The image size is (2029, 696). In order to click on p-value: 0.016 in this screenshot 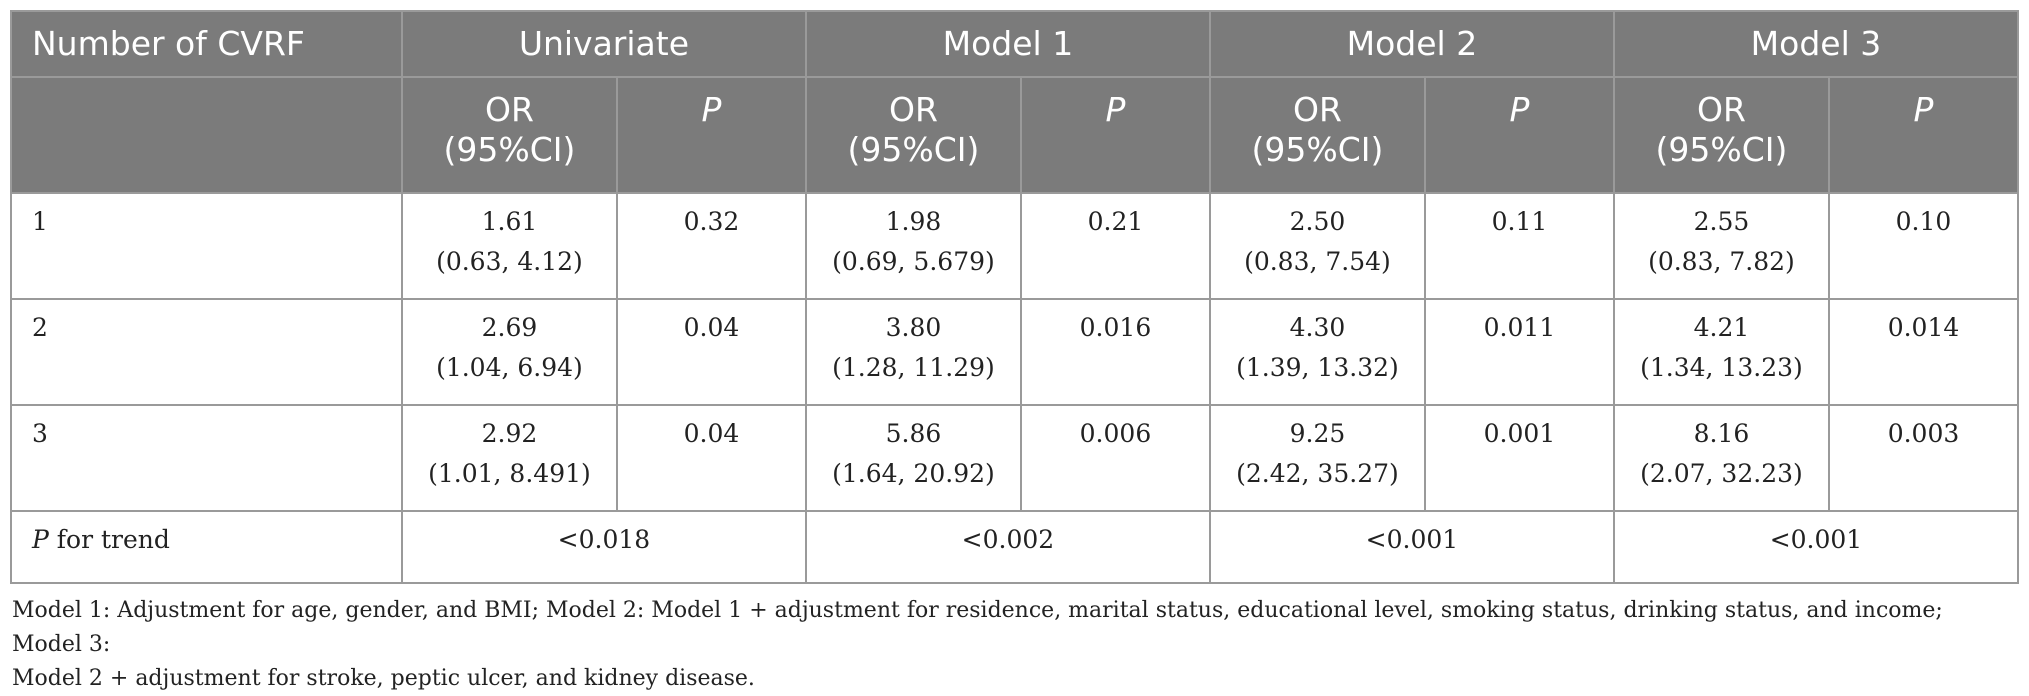, I will do `click(1115, 352)`.